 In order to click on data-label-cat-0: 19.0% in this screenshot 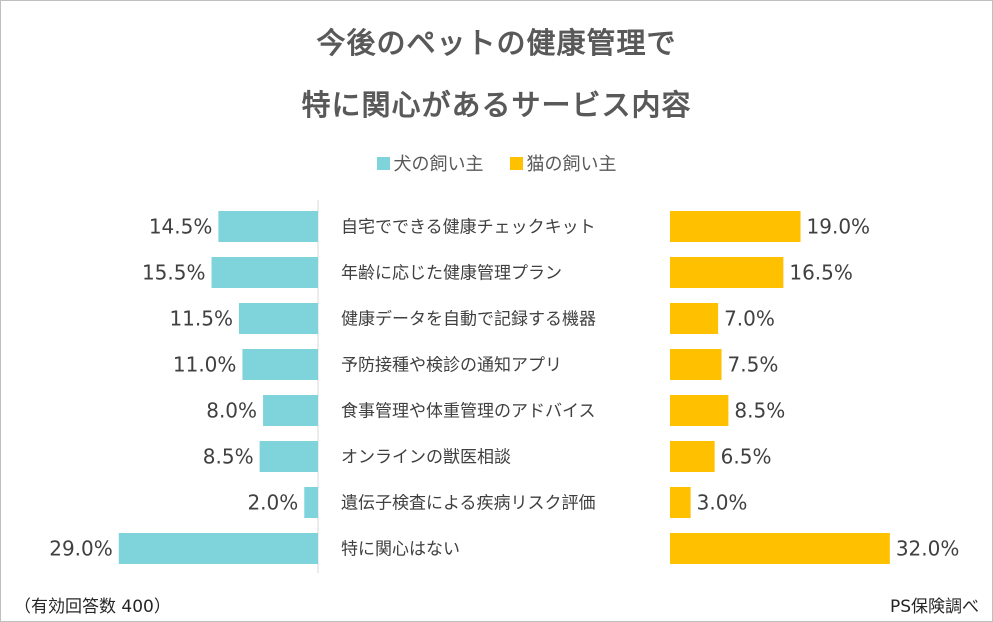, I will do `click(839, 227)`.